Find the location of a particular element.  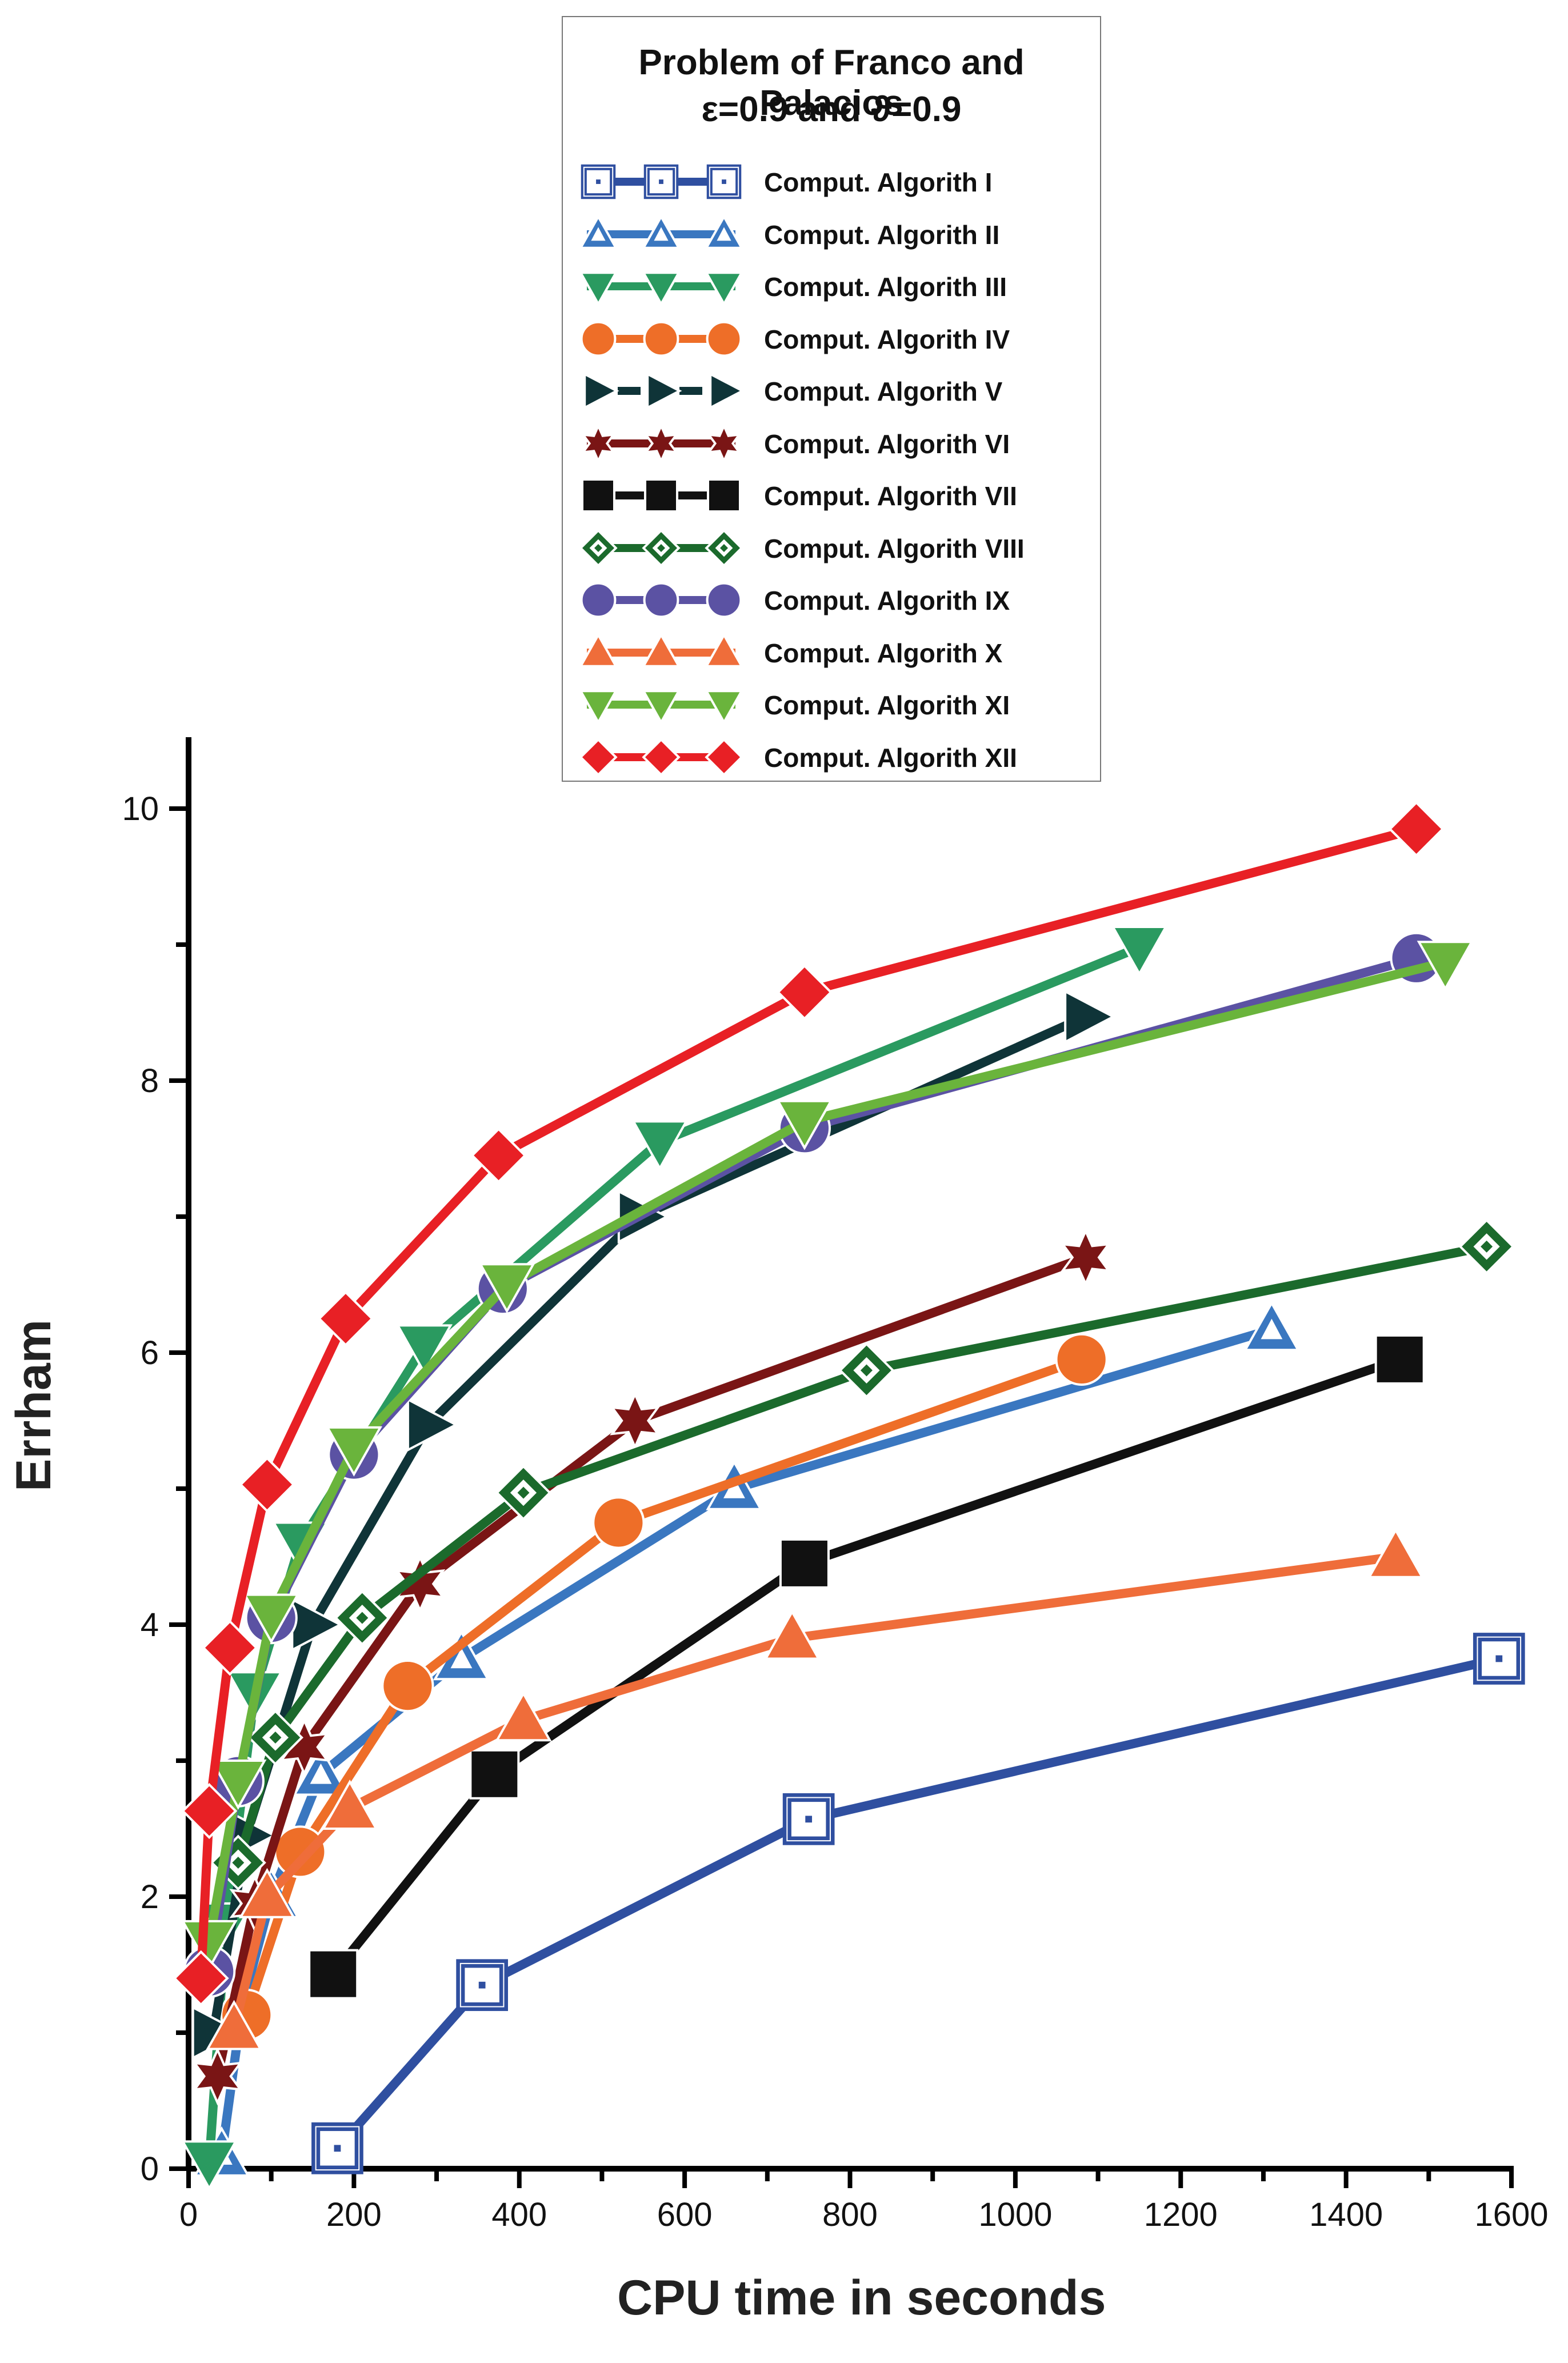

legend-entry: Comput. Algorith VIII is located at coordinates (832, 548).